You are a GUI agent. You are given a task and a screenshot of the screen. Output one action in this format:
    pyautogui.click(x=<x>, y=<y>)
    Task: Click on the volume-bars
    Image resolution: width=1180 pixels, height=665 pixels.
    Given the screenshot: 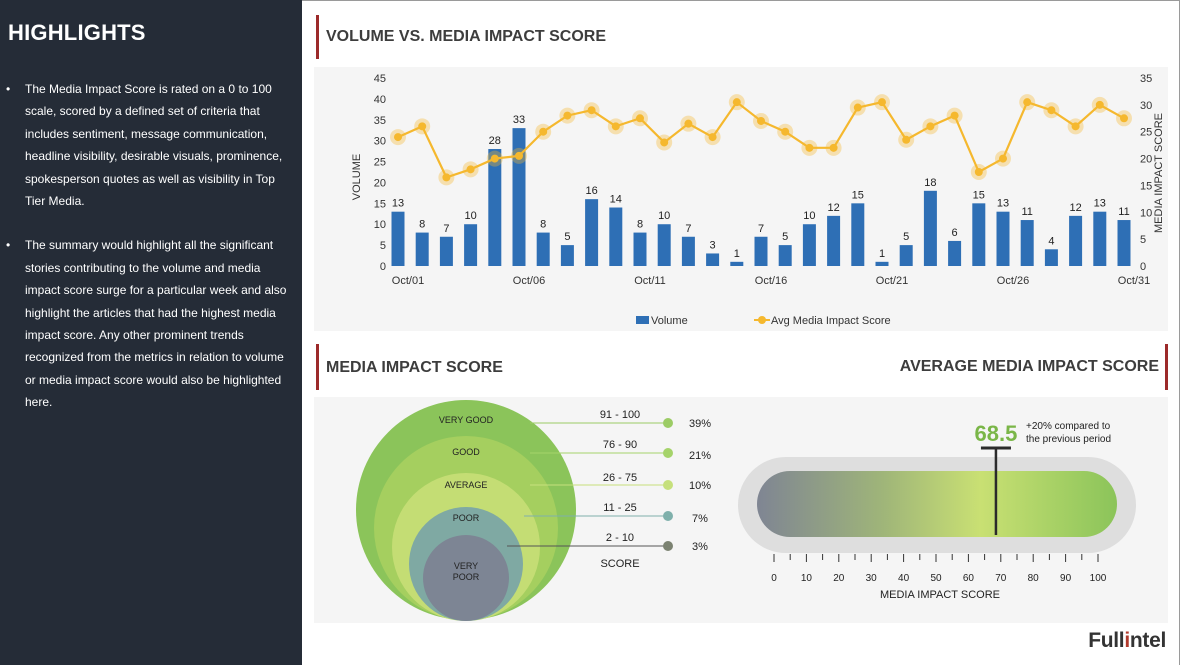 What is the action you would take?
    pyautogui.click(x=761, y=197)
    